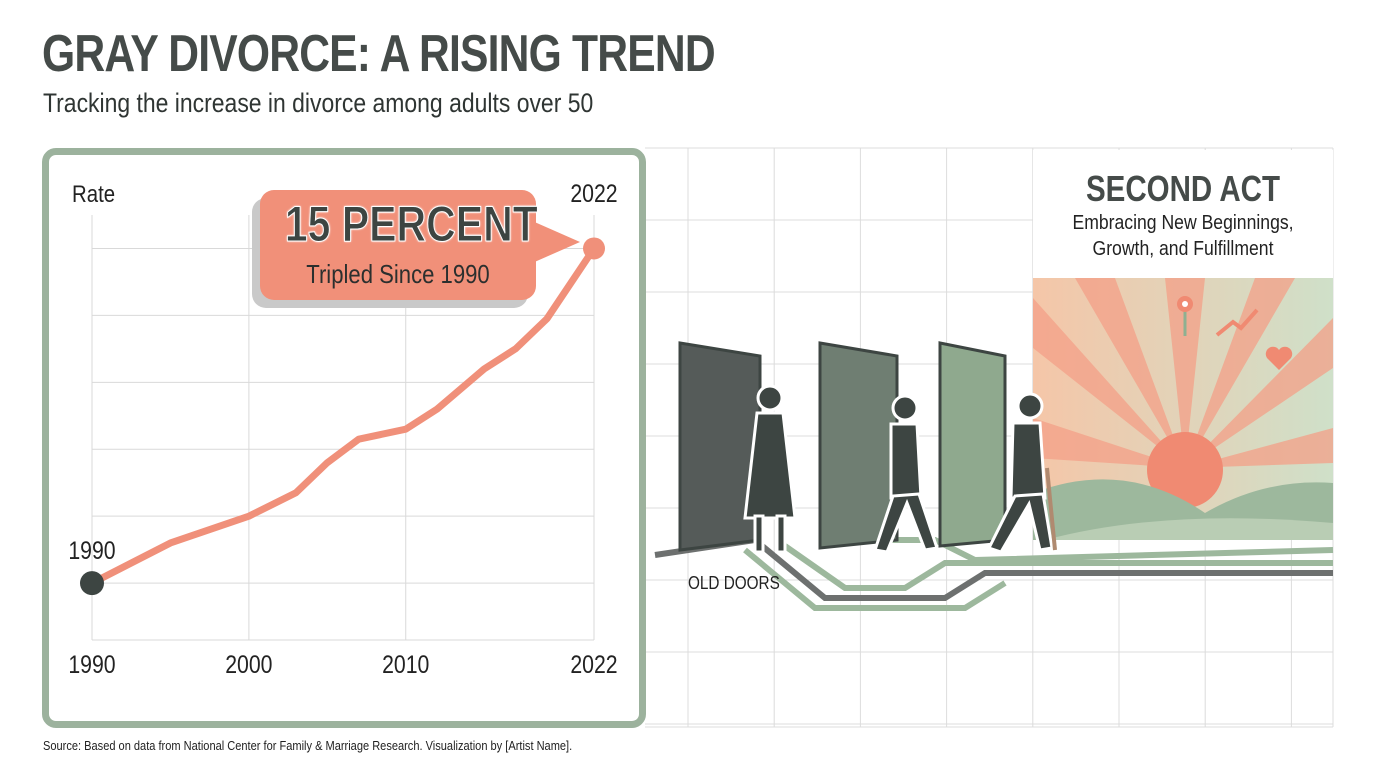  What do you see at coordinates (593, 193) in the screenshot?
I see `end-point-label: 2022` at bounding box center [593, 193].